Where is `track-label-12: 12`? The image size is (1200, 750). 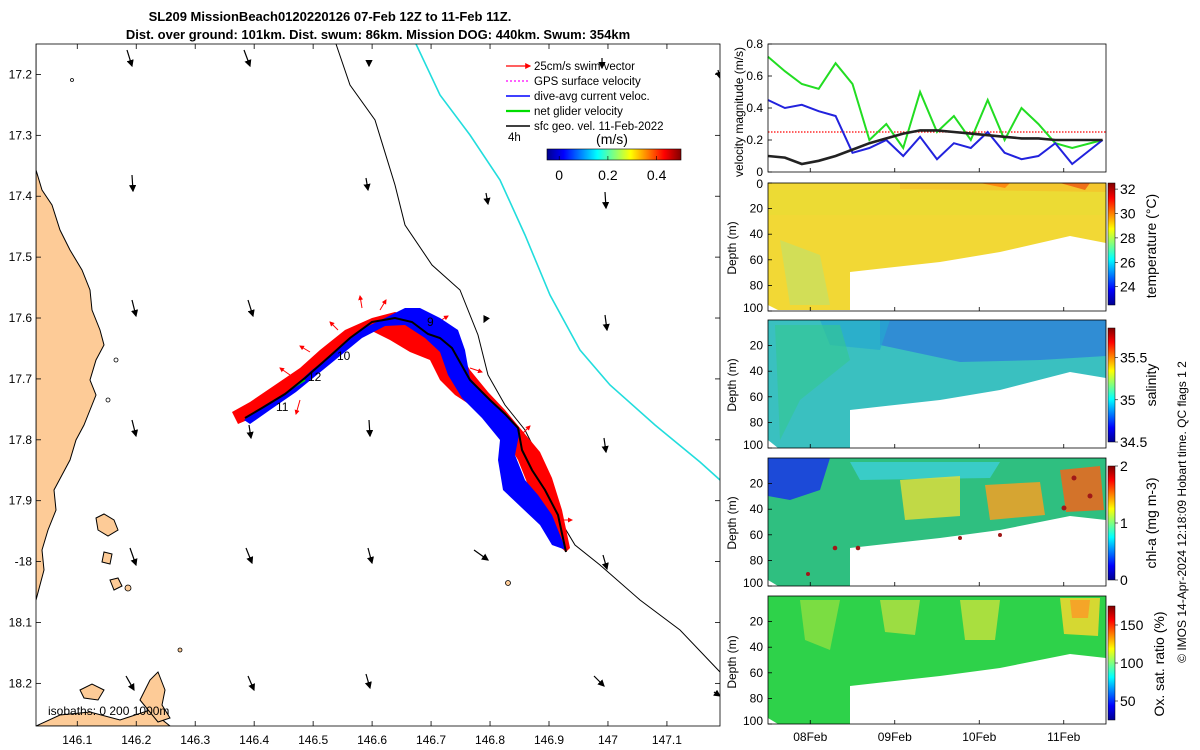
track-label-12: 12 is located at coordinates (315, 377).